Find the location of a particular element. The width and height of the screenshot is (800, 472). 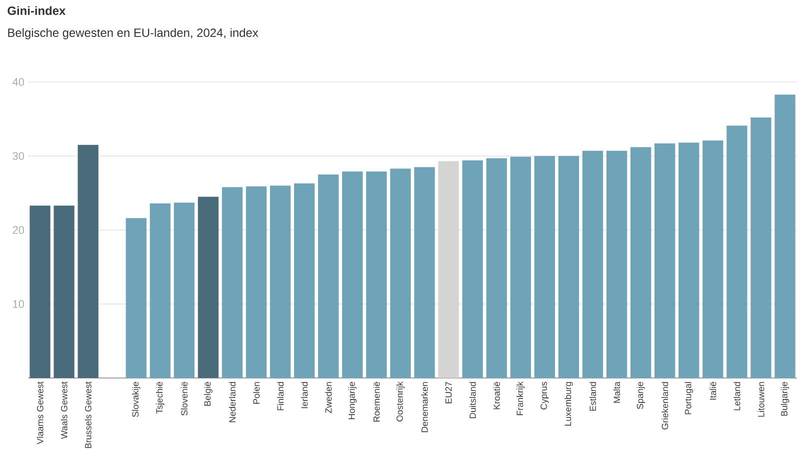

y-tick-label: 30 is located at coordinates (18, 156).